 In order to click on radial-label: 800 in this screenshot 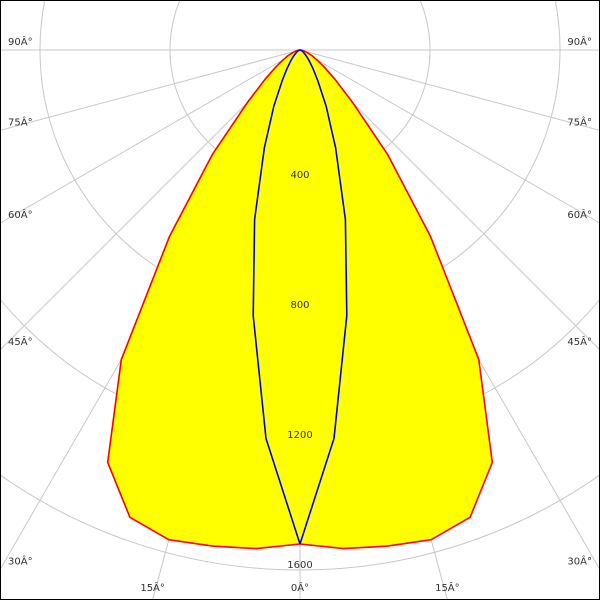, I will do `click(299, 305)`.